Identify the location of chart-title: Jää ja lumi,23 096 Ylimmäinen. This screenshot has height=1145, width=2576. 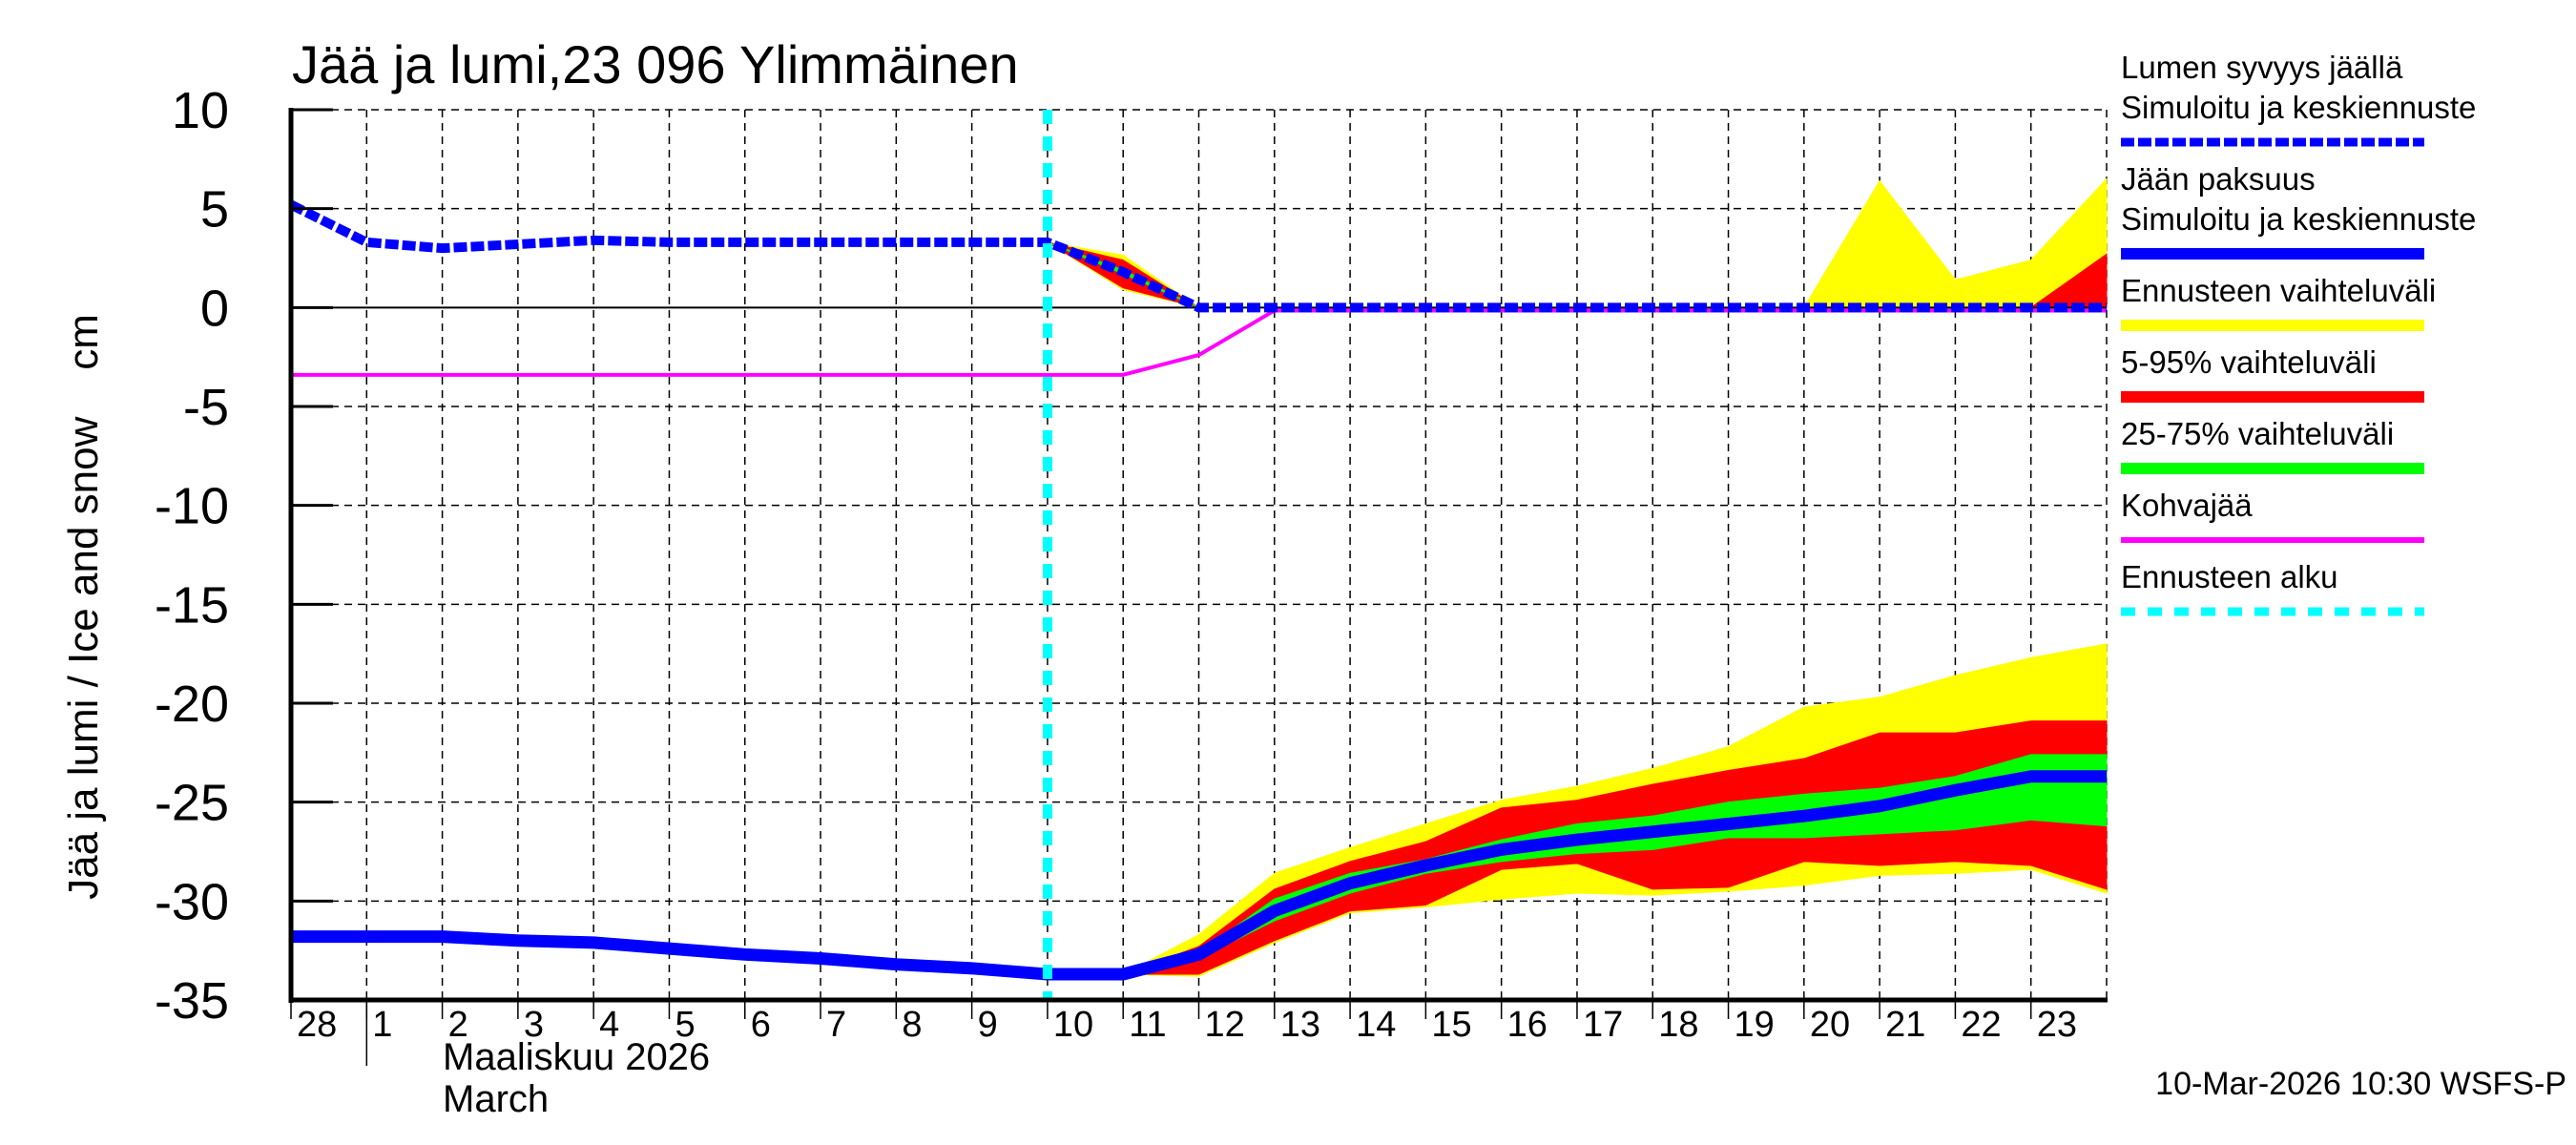
(655, 64).